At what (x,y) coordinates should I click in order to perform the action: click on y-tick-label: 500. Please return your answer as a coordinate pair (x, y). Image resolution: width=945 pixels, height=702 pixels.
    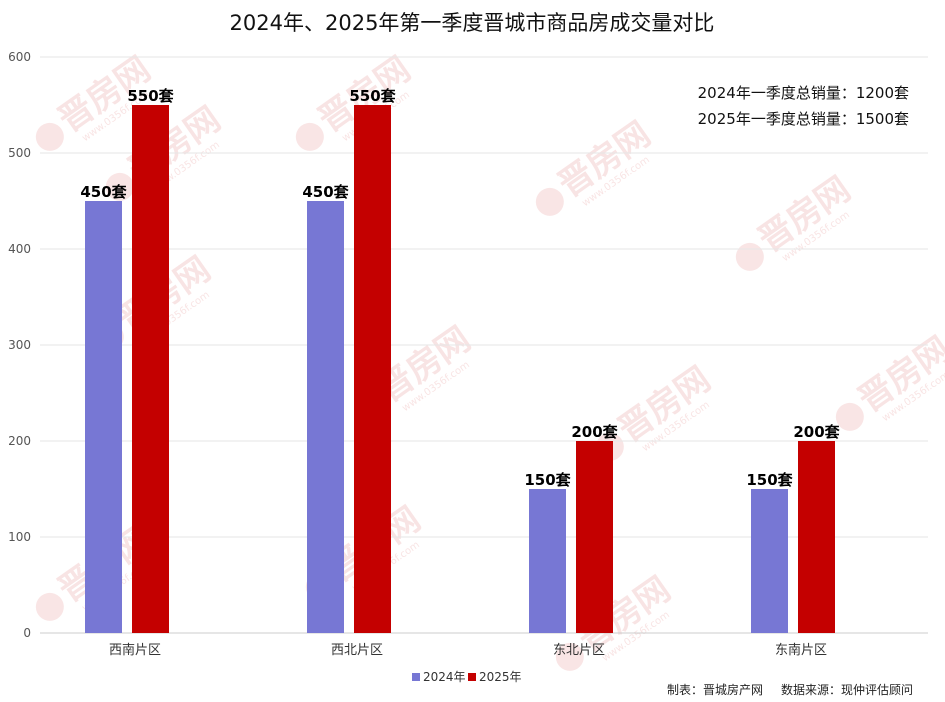
    Looking at the image, I should click on (19, 153).